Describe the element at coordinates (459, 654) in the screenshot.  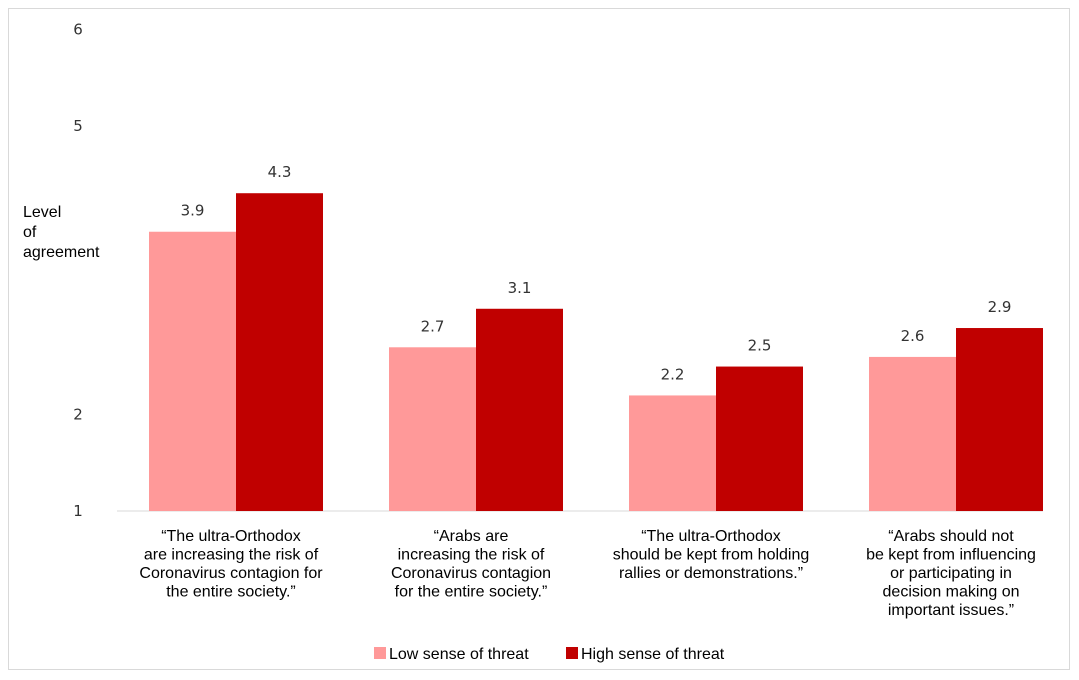
I see `legend-label: Low sense of threat` at that location.